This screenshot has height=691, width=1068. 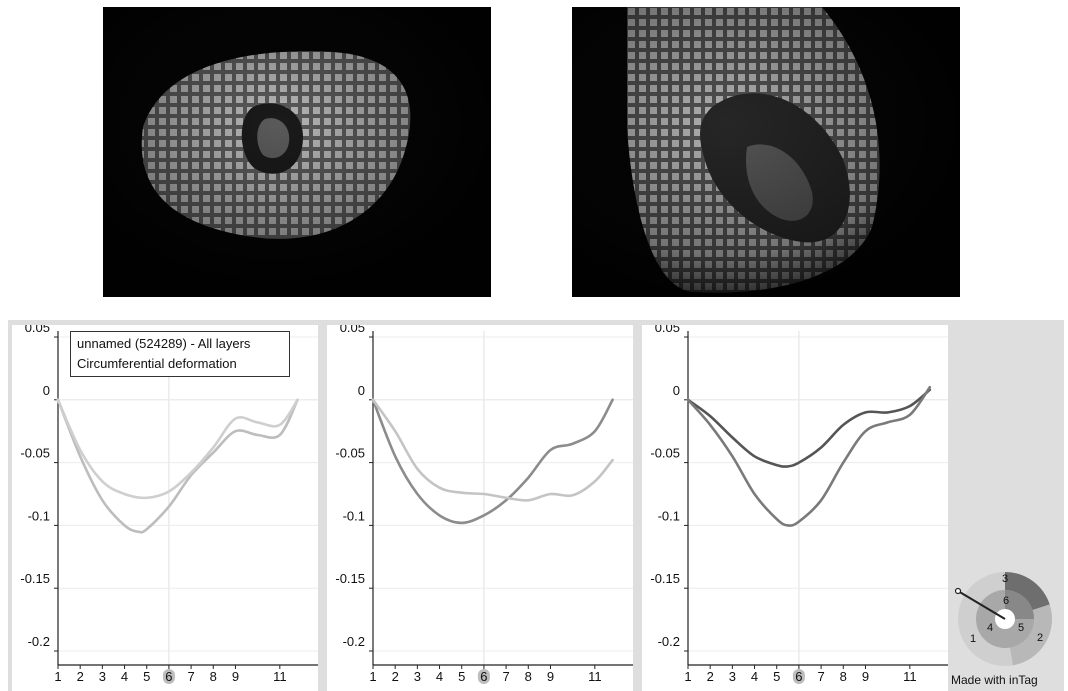 I want to click on segment-selector: 3 6 4 5 1 2, so click(x=1005, y=628).